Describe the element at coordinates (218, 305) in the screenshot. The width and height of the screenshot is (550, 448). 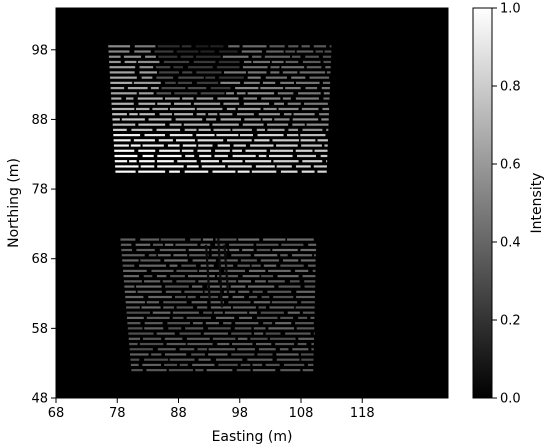
I see `scan-region-south-scan` at that location.